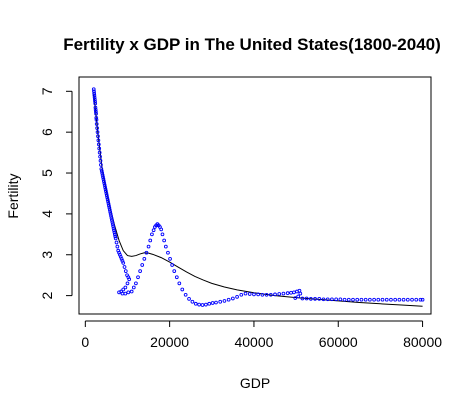 This screenshot has height=412, width=466. Describe the element at coordinates (261, 335) in the screenshot. I see `x-axis: 0 20000 40000 60000 80000` at that location.